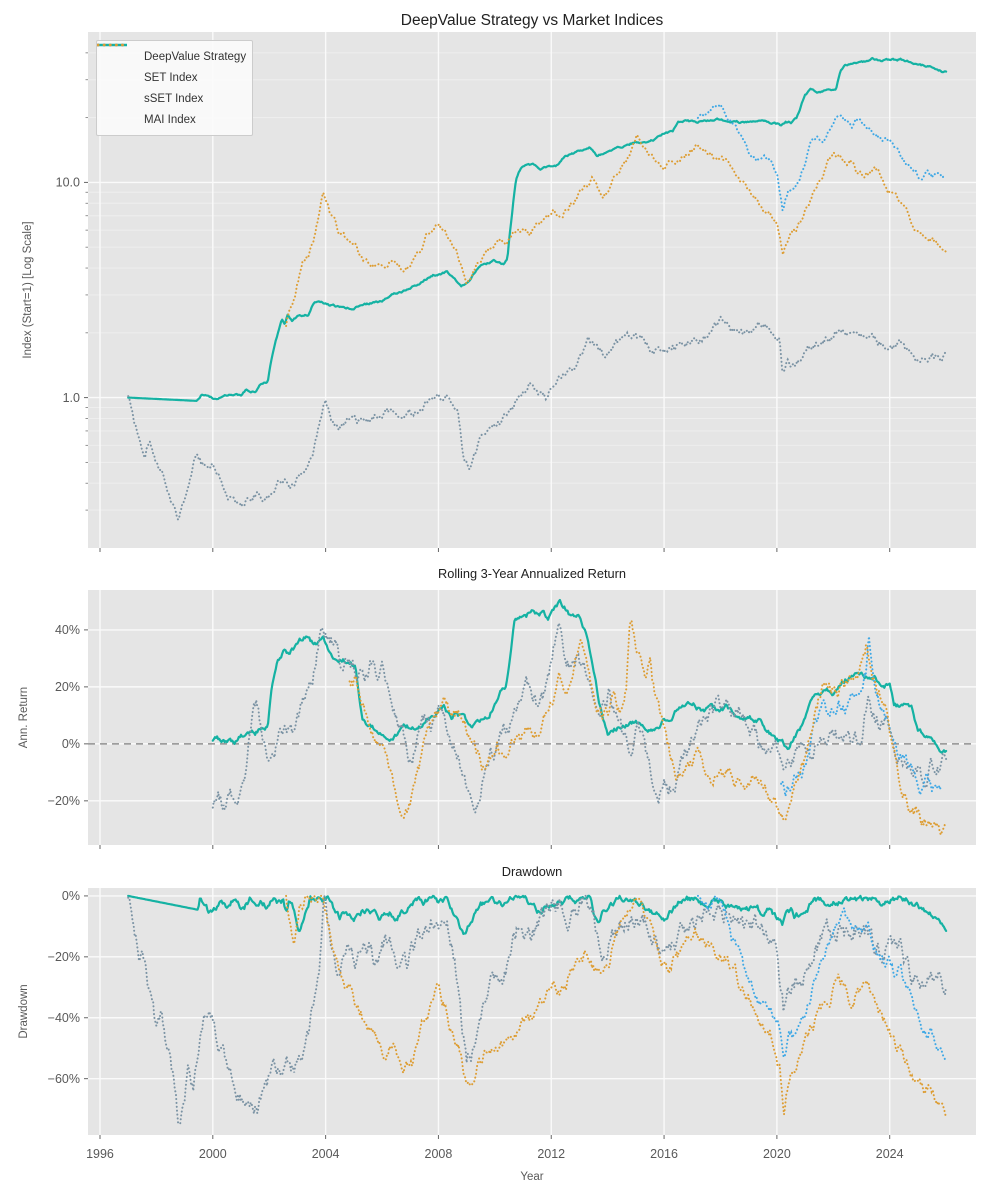 The image size is (1000, 1200). Describe the element at coordinates (439, 1154) in the screenshot. I see `x-tick-label: 2008` at that location.